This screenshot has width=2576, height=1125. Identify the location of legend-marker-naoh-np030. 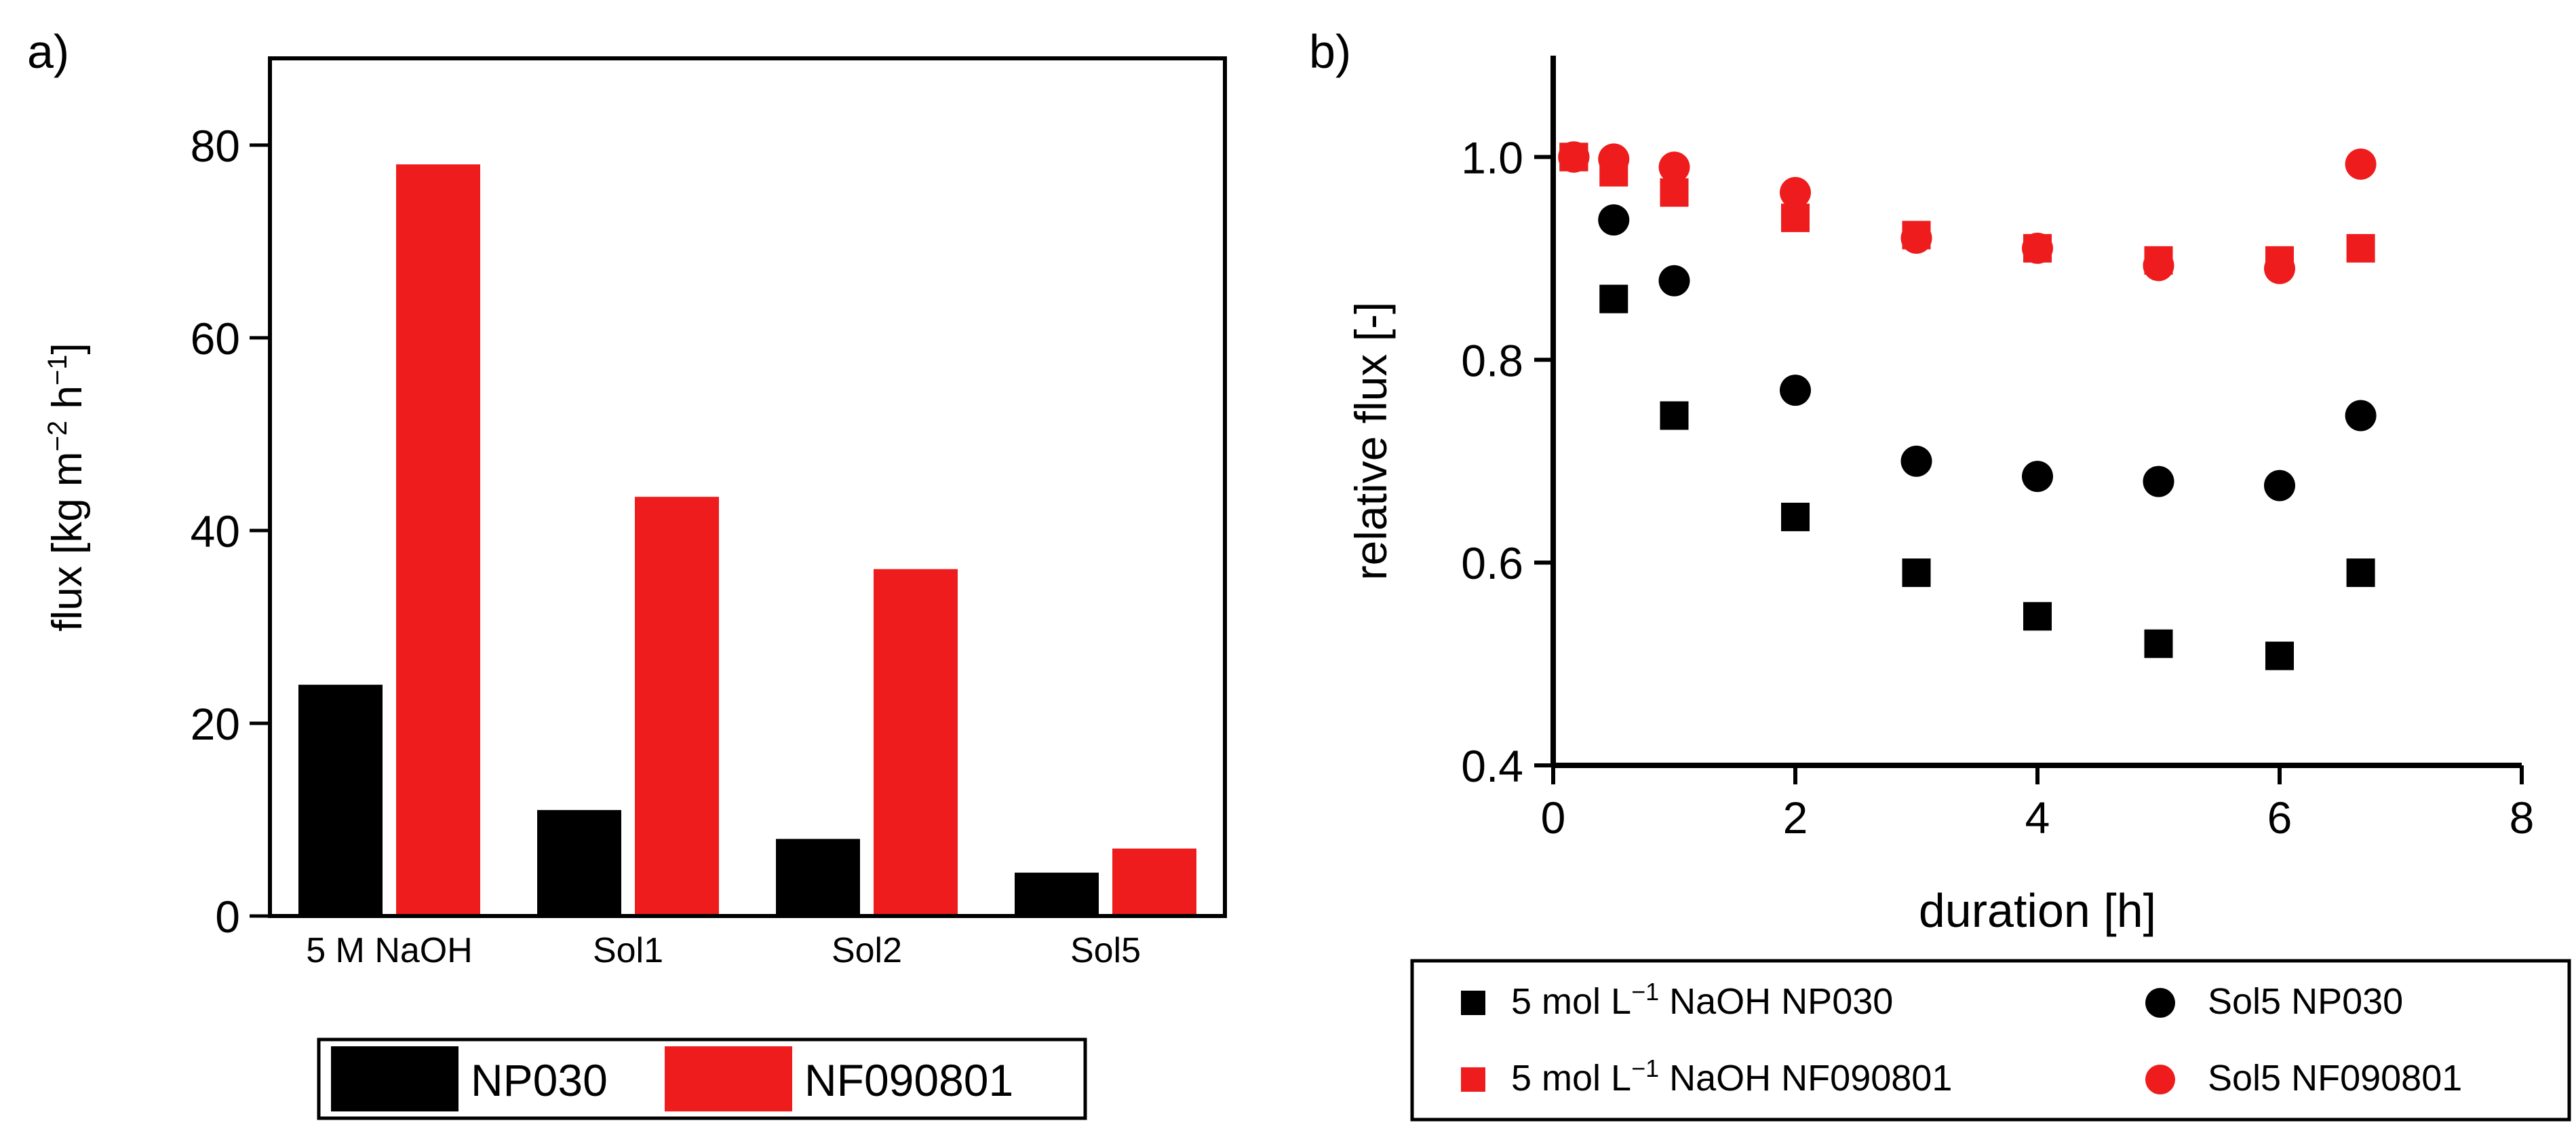
(1473, 1003).